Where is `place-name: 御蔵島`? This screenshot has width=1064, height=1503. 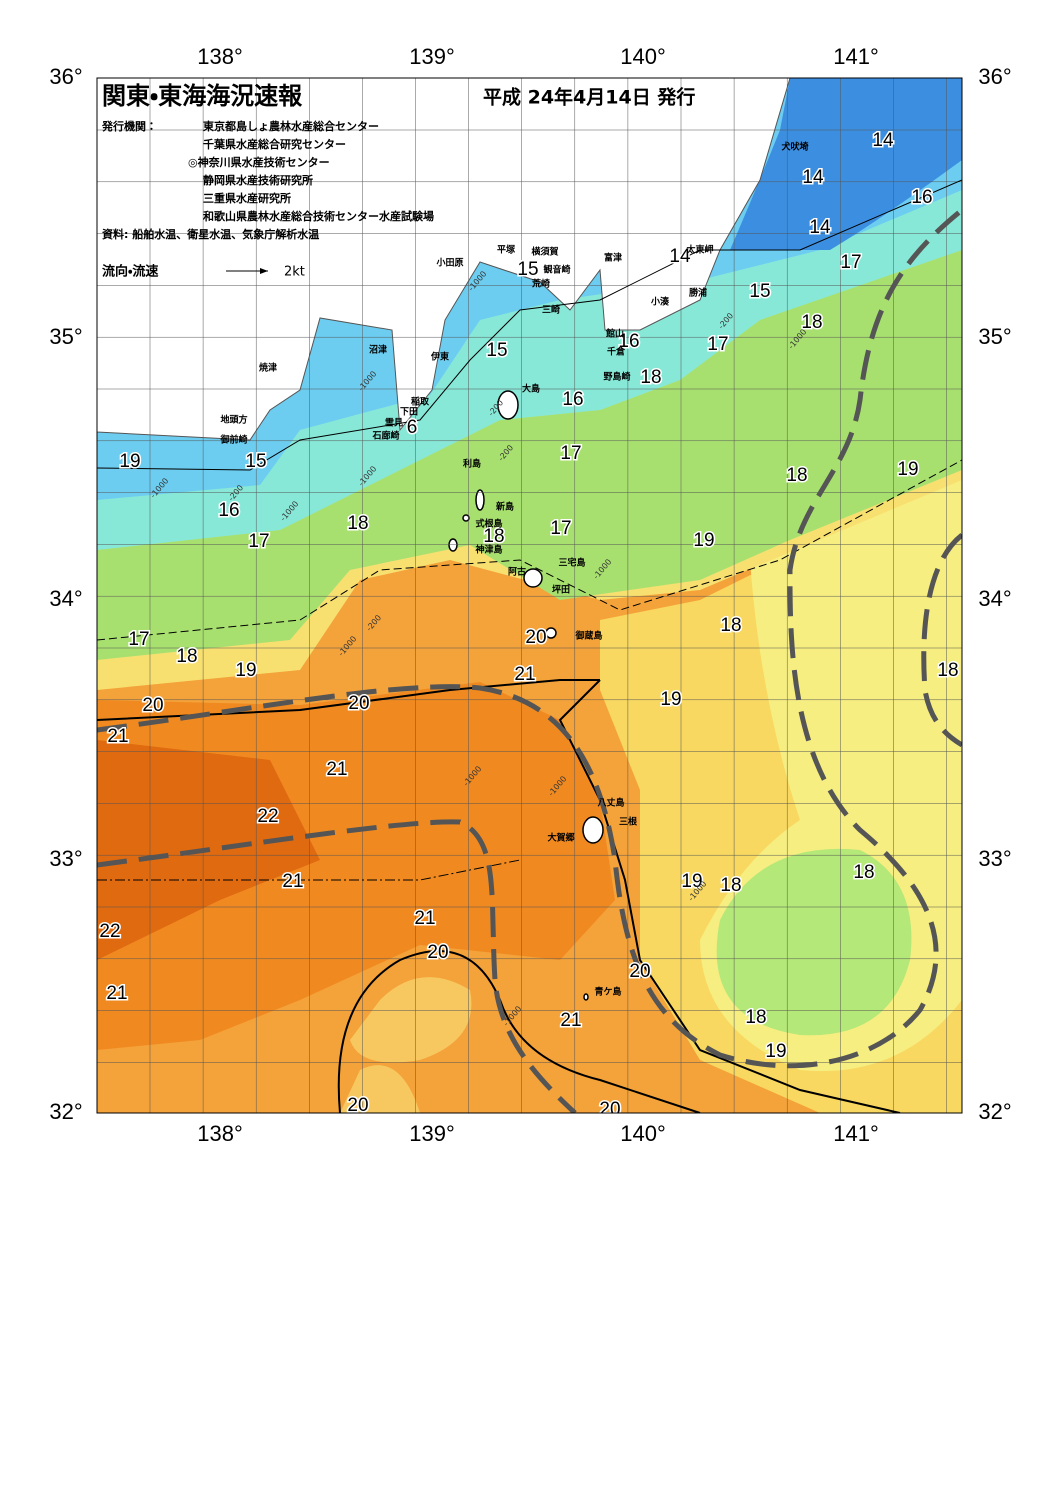
place-name: 御蔵島 is located at coordinates (588, 636).